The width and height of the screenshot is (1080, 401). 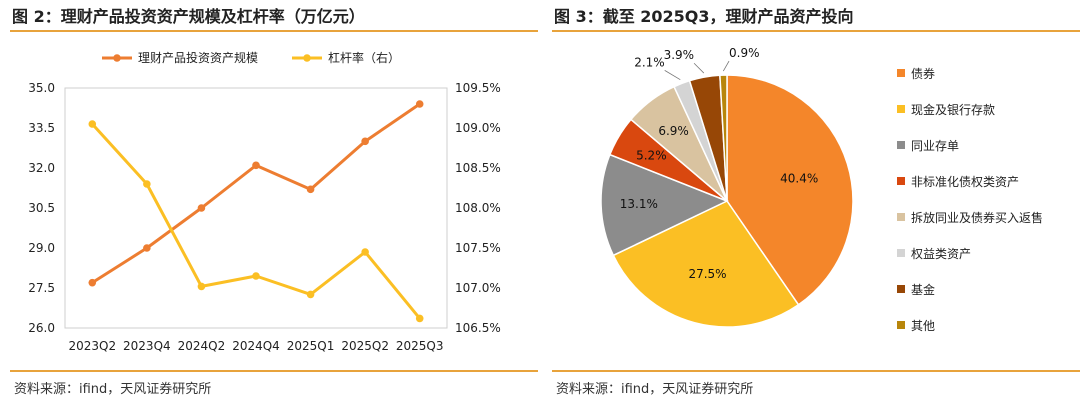 I want to click on right-axis-tick-label: 106.5%, so click(x=478, y=328).